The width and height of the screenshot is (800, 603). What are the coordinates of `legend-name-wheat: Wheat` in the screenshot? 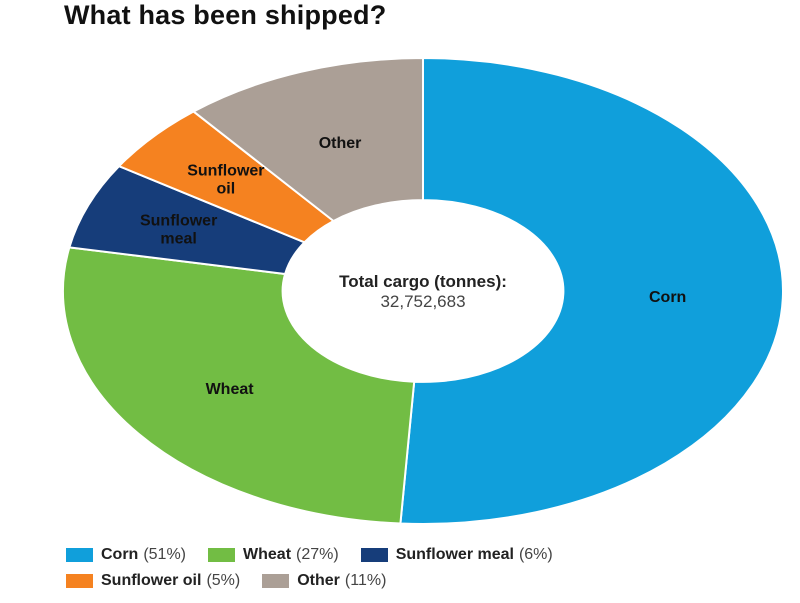 It's located at (267, 554).